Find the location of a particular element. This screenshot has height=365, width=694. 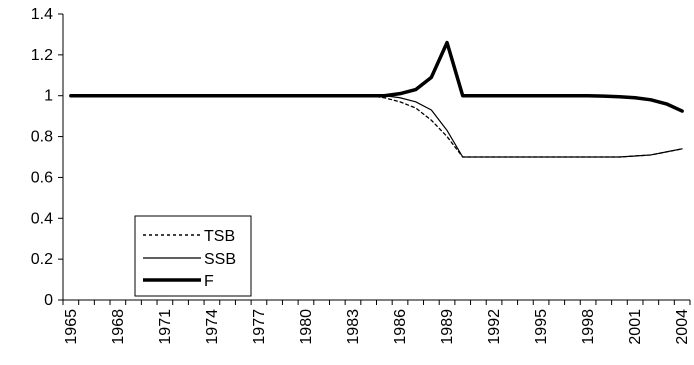

x-tick-label: 2004 is located at coordinates (682, 327).